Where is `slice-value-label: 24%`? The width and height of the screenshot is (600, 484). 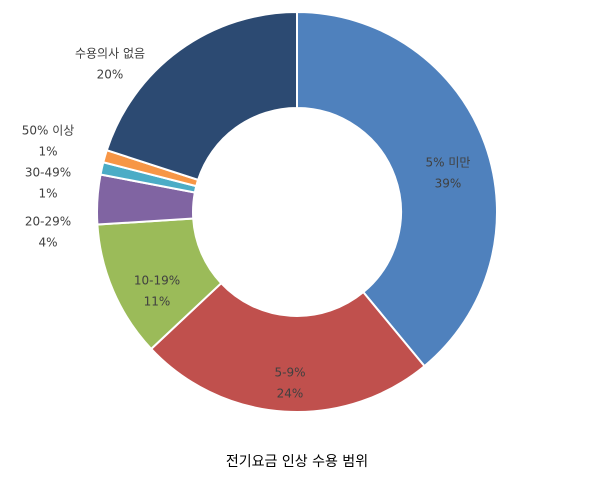
slice-value-label: 24% is located at coordinates (290, 394).